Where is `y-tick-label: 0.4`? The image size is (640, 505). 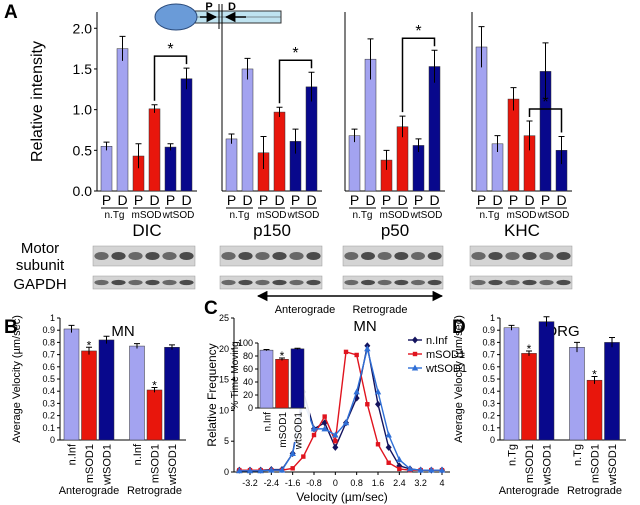 y-tick-label: 0.4 is located at coordinates (488, 391).